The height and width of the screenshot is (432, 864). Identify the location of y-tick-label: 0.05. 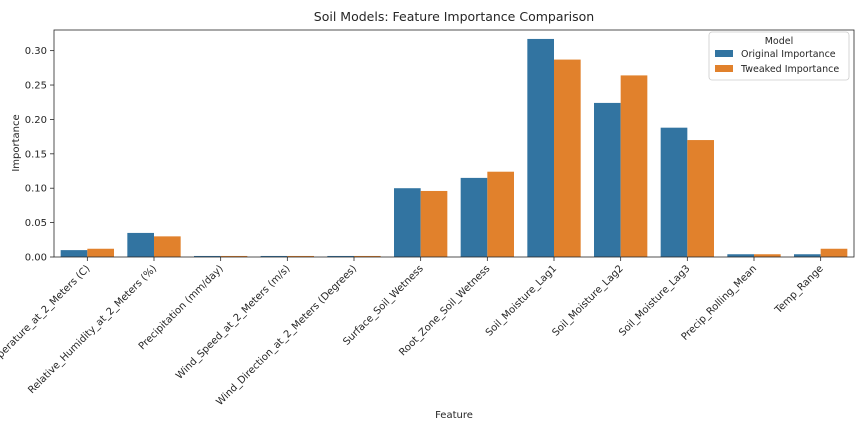
(36, 223).